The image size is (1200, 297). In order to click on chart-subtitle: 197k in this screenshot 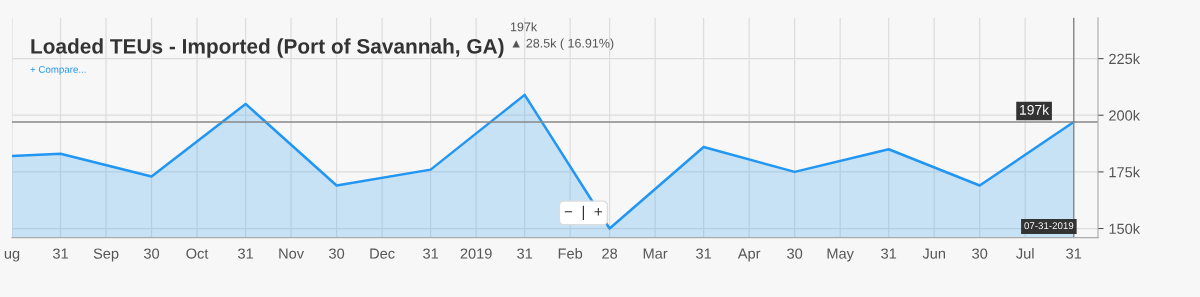, I will do `click(524, 27)`.